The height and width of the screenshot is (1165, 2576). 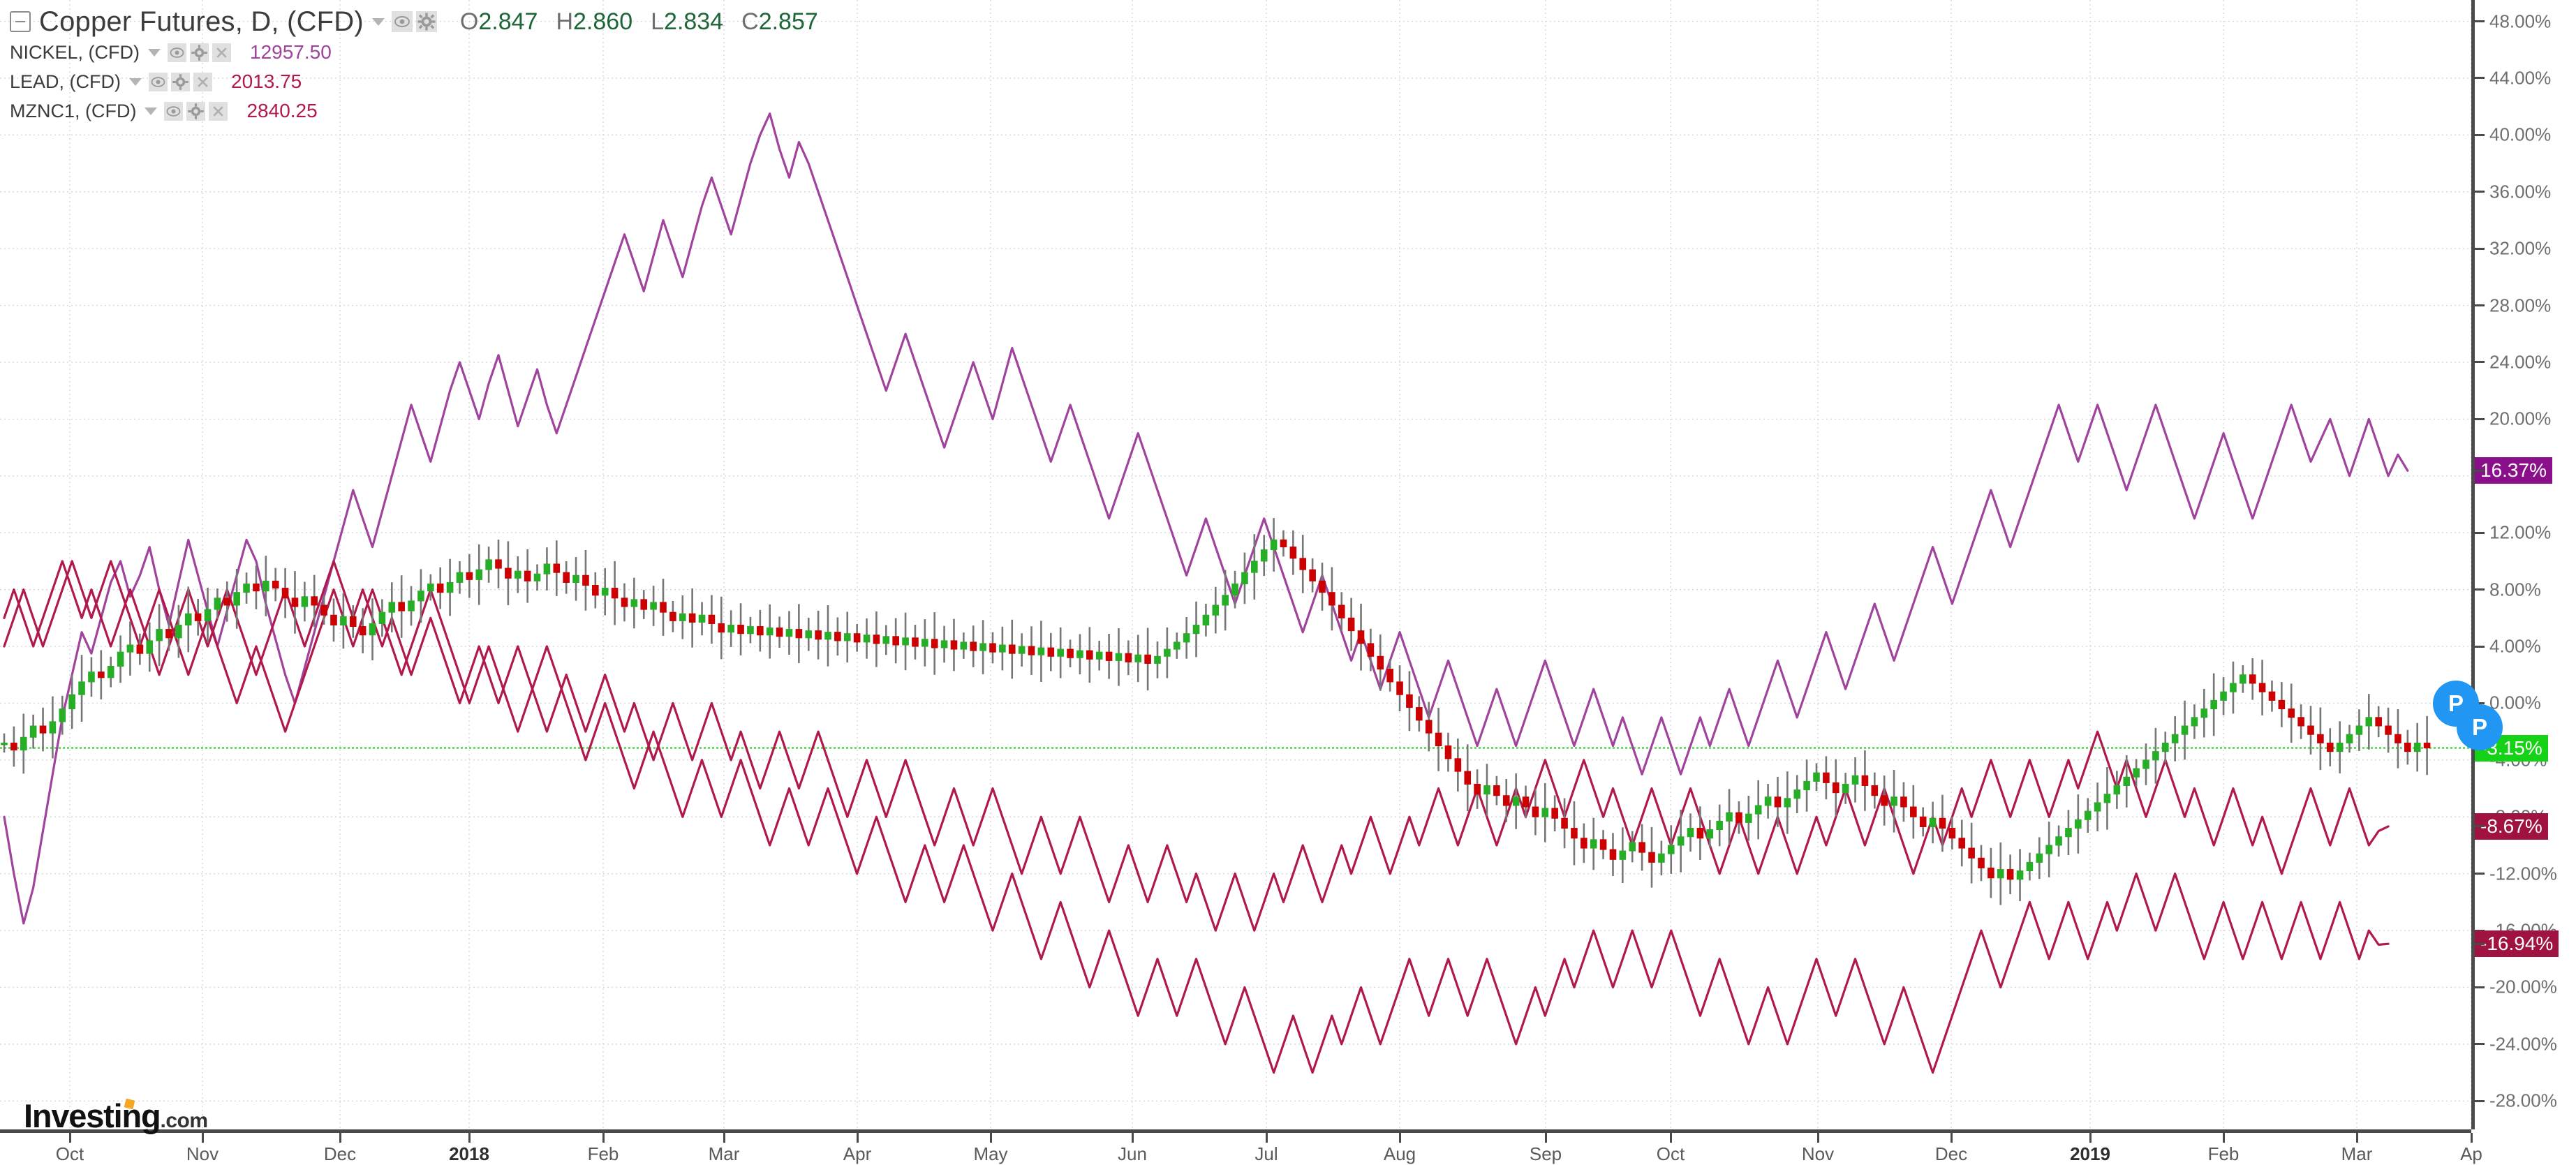 I want to click on x-axis-label: Apr, so click(x=857, y=1153).